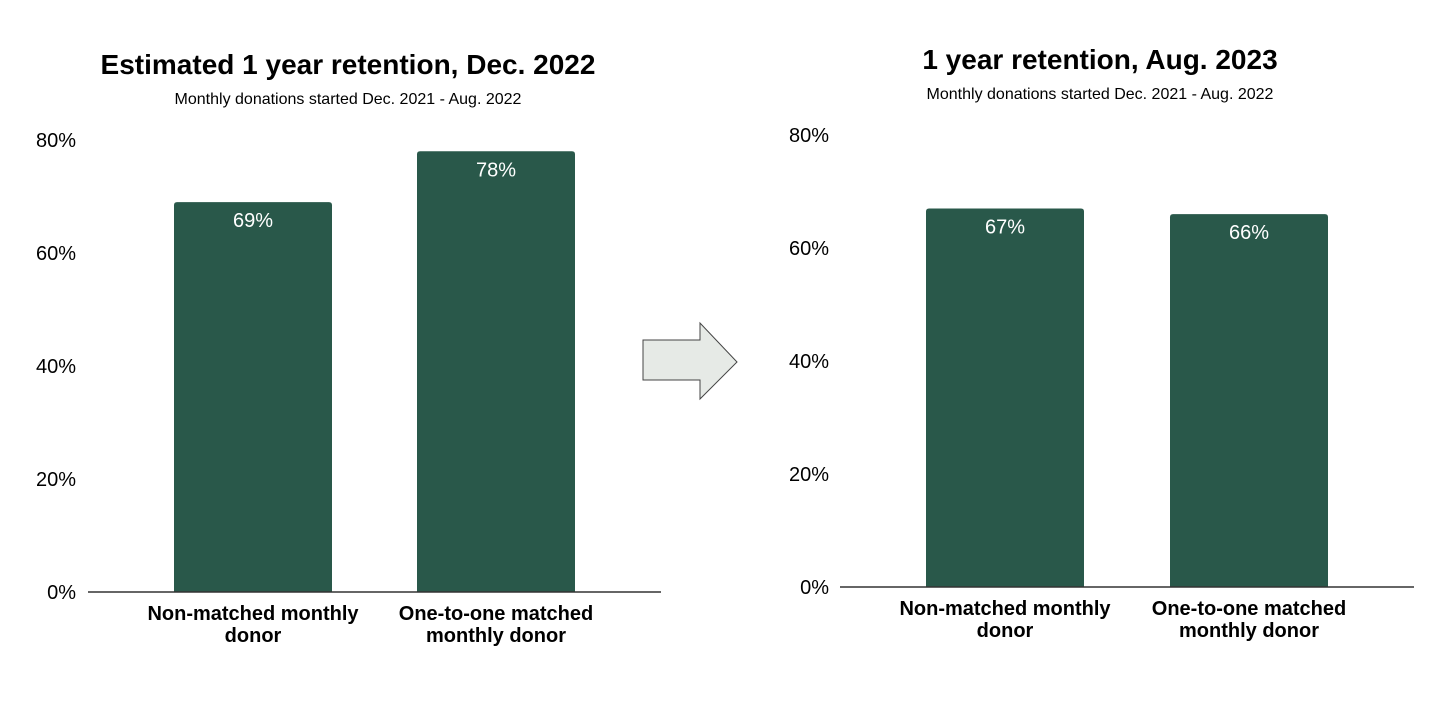 This screenshot has width=1446, height=708. Describe the element at coordinates (690, 361) in the screenshot. I see `arrow-shape` at that location.